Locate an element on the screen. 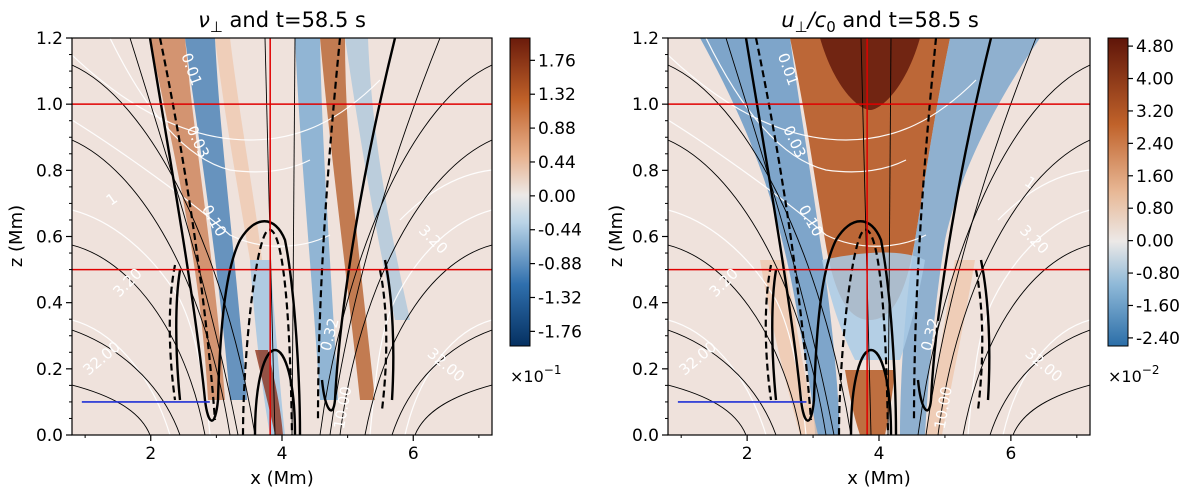 This screenshot has width=1200, height=500. panel-1-colorbar-tick-label: 0.44 is located at coordinates (557, 163).